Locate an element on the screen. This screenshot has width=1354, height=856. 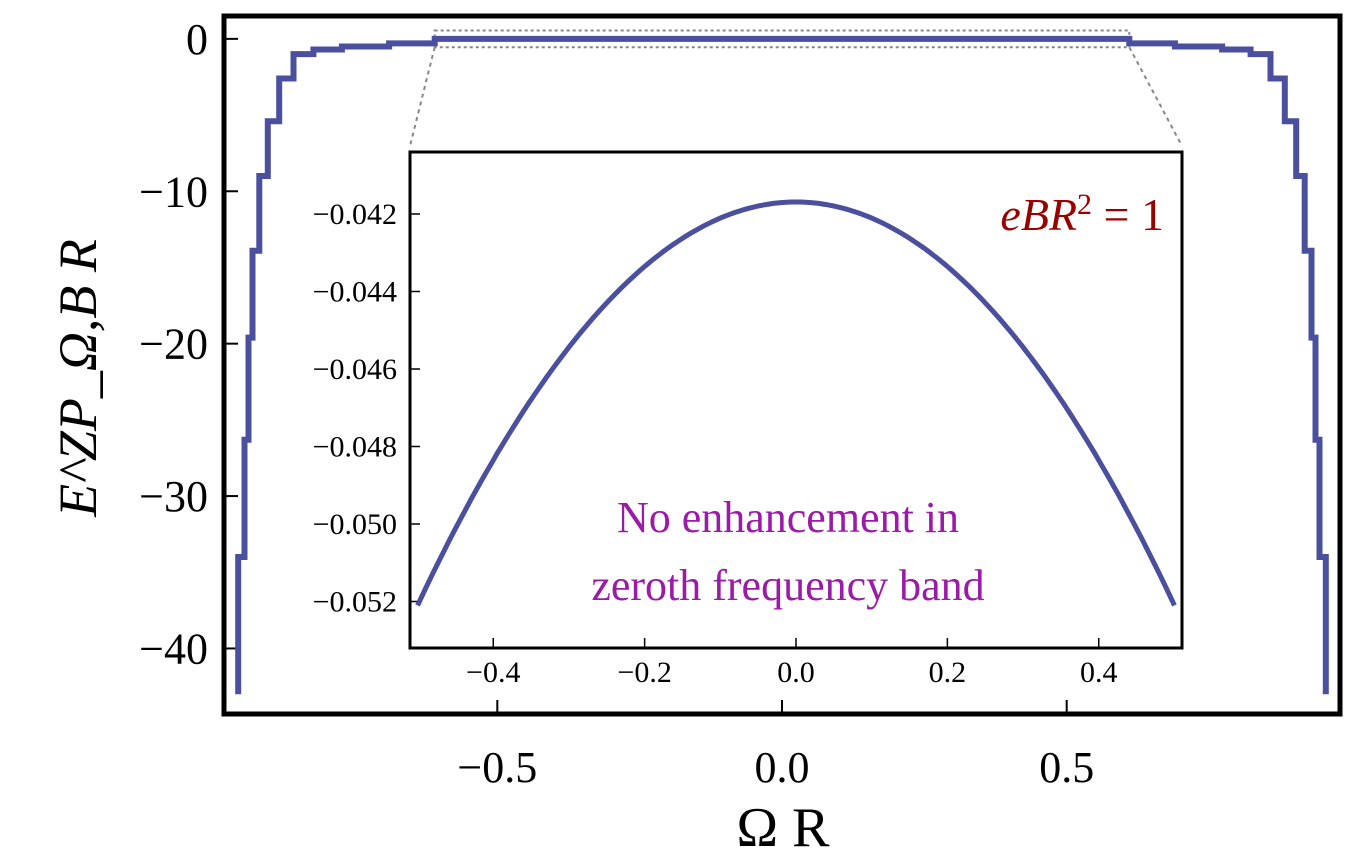
inset-x-tick-label: −0.2 is located at coordinates (644, 672).